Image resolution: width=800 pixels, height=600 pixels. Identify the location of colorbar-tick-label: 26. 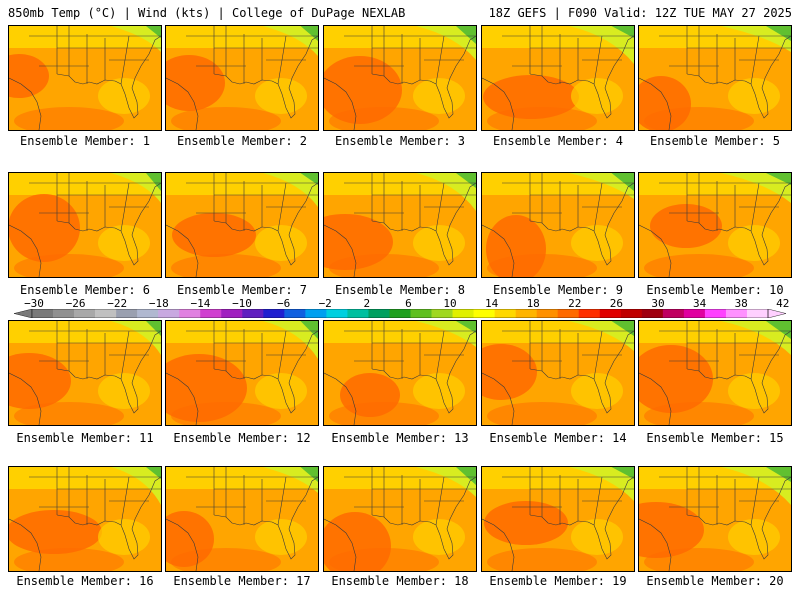
(616, 303).